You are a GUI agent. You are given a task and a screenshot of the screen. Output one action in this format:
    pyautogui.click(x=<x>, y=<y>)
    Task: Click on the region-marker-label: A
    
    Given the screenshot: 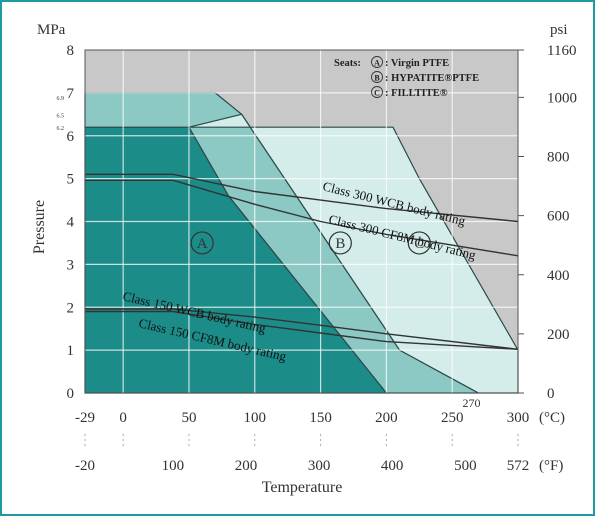 What is the action you would take?
    pyautogui.click(x=202, y=244)
    